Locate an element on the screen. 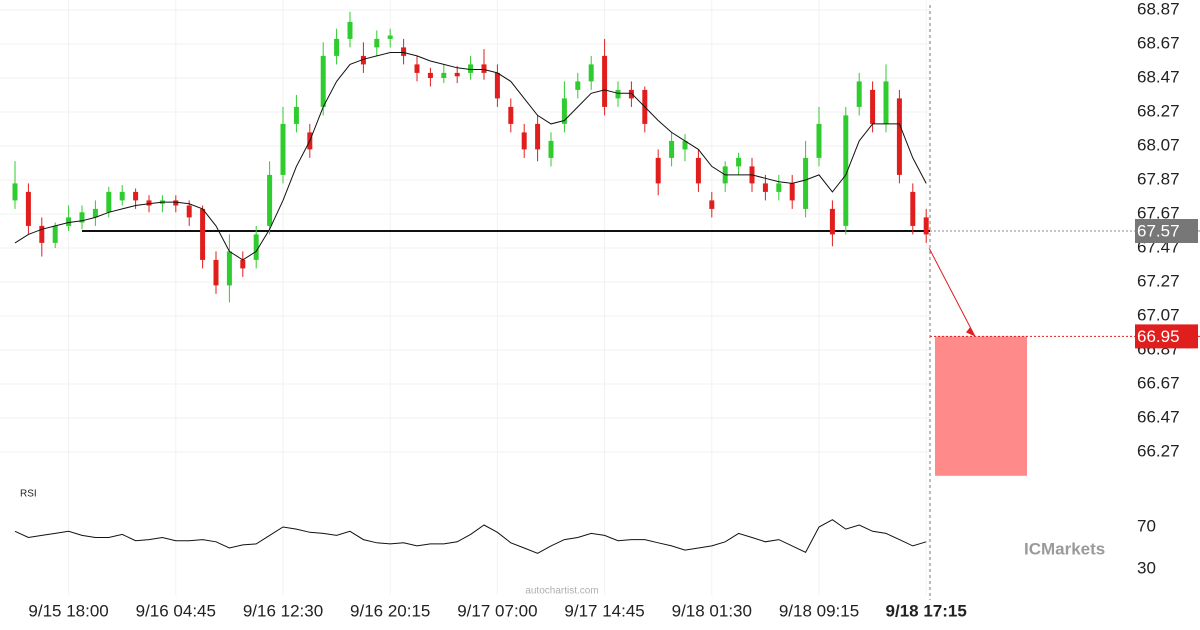 The image size is (1200, 630). x-tick-label: 9/15 18:00 is located at coordinates (68, 610).